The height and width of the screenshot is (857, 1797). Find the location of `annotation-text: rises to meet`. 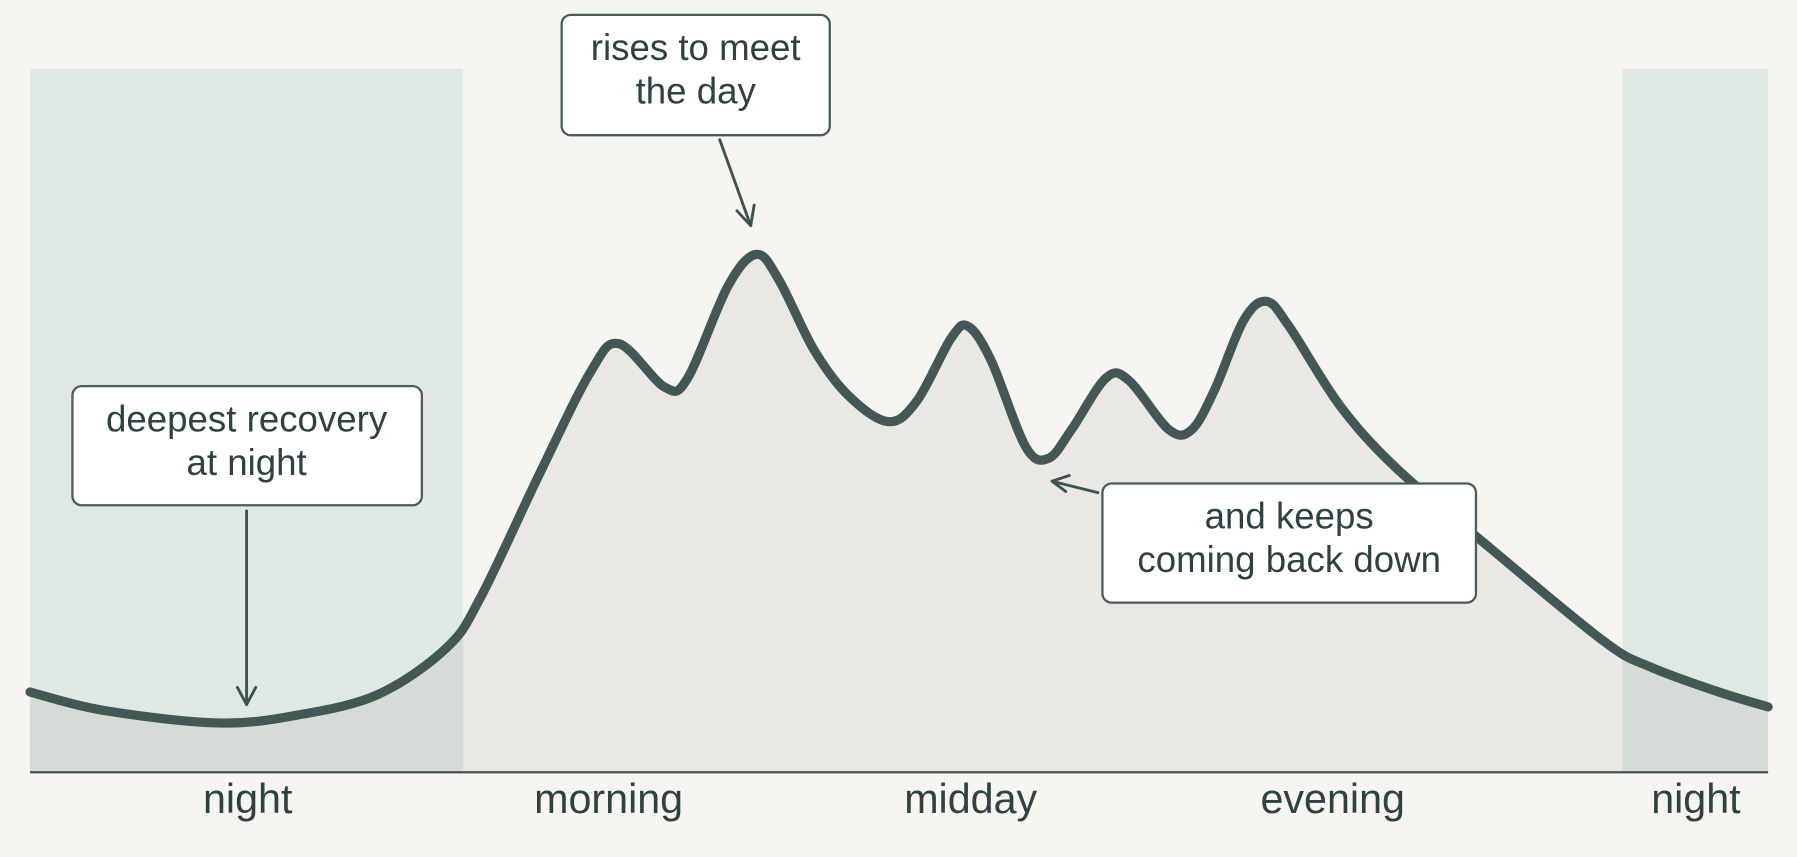

annotation-text: rises to meet is located at coordinates (696, 47).